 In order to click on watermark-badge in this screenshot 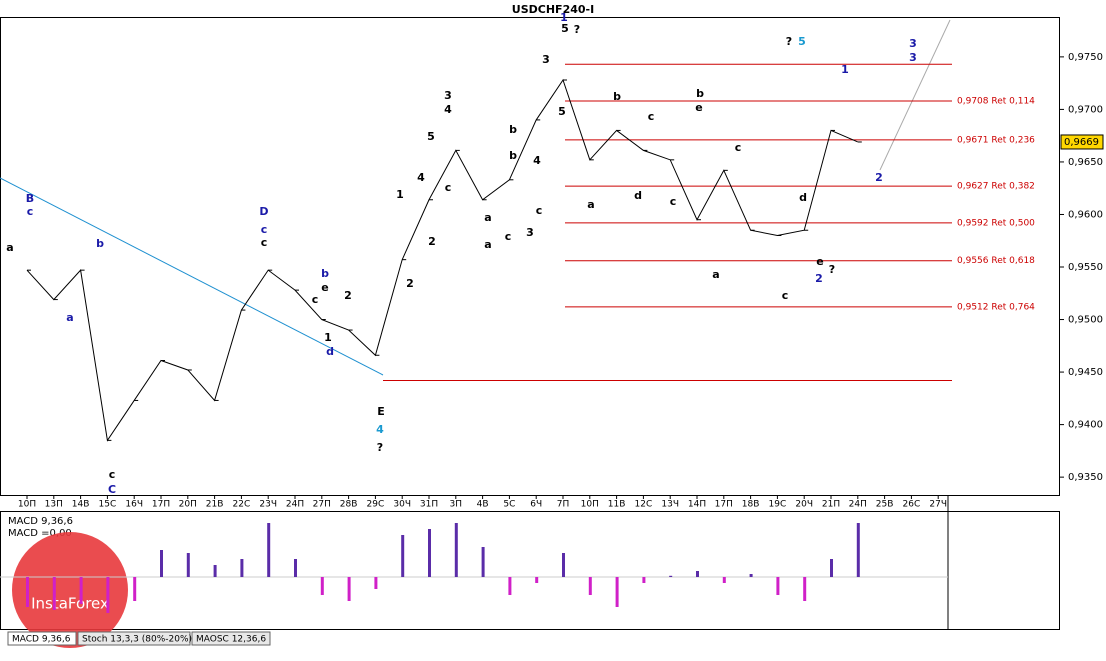, I will do `click(70, 590)`.